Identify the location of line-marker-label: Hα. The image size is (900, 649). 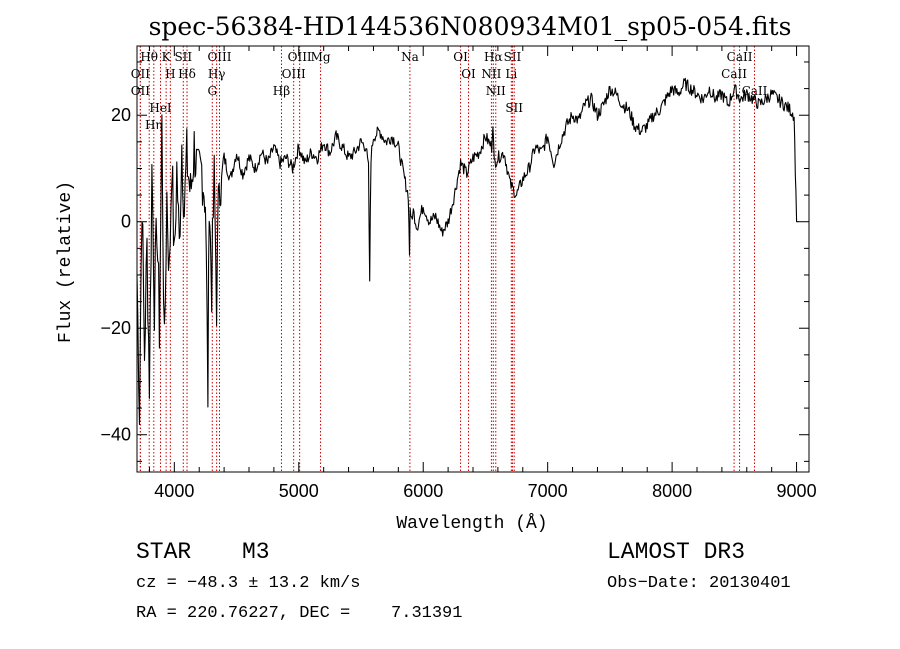
(493, 57).